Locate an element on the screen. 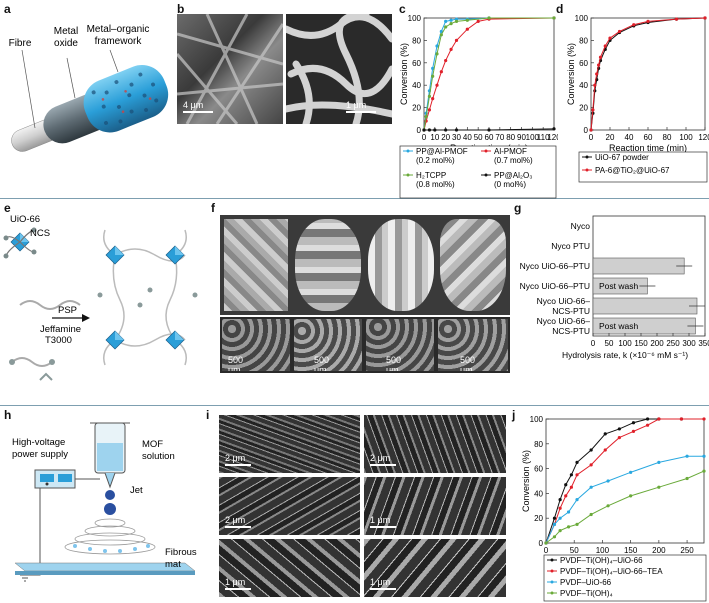 This screenshot has height=603, width=709. x-tick-label: 60 is located at coordinates (648, 137).